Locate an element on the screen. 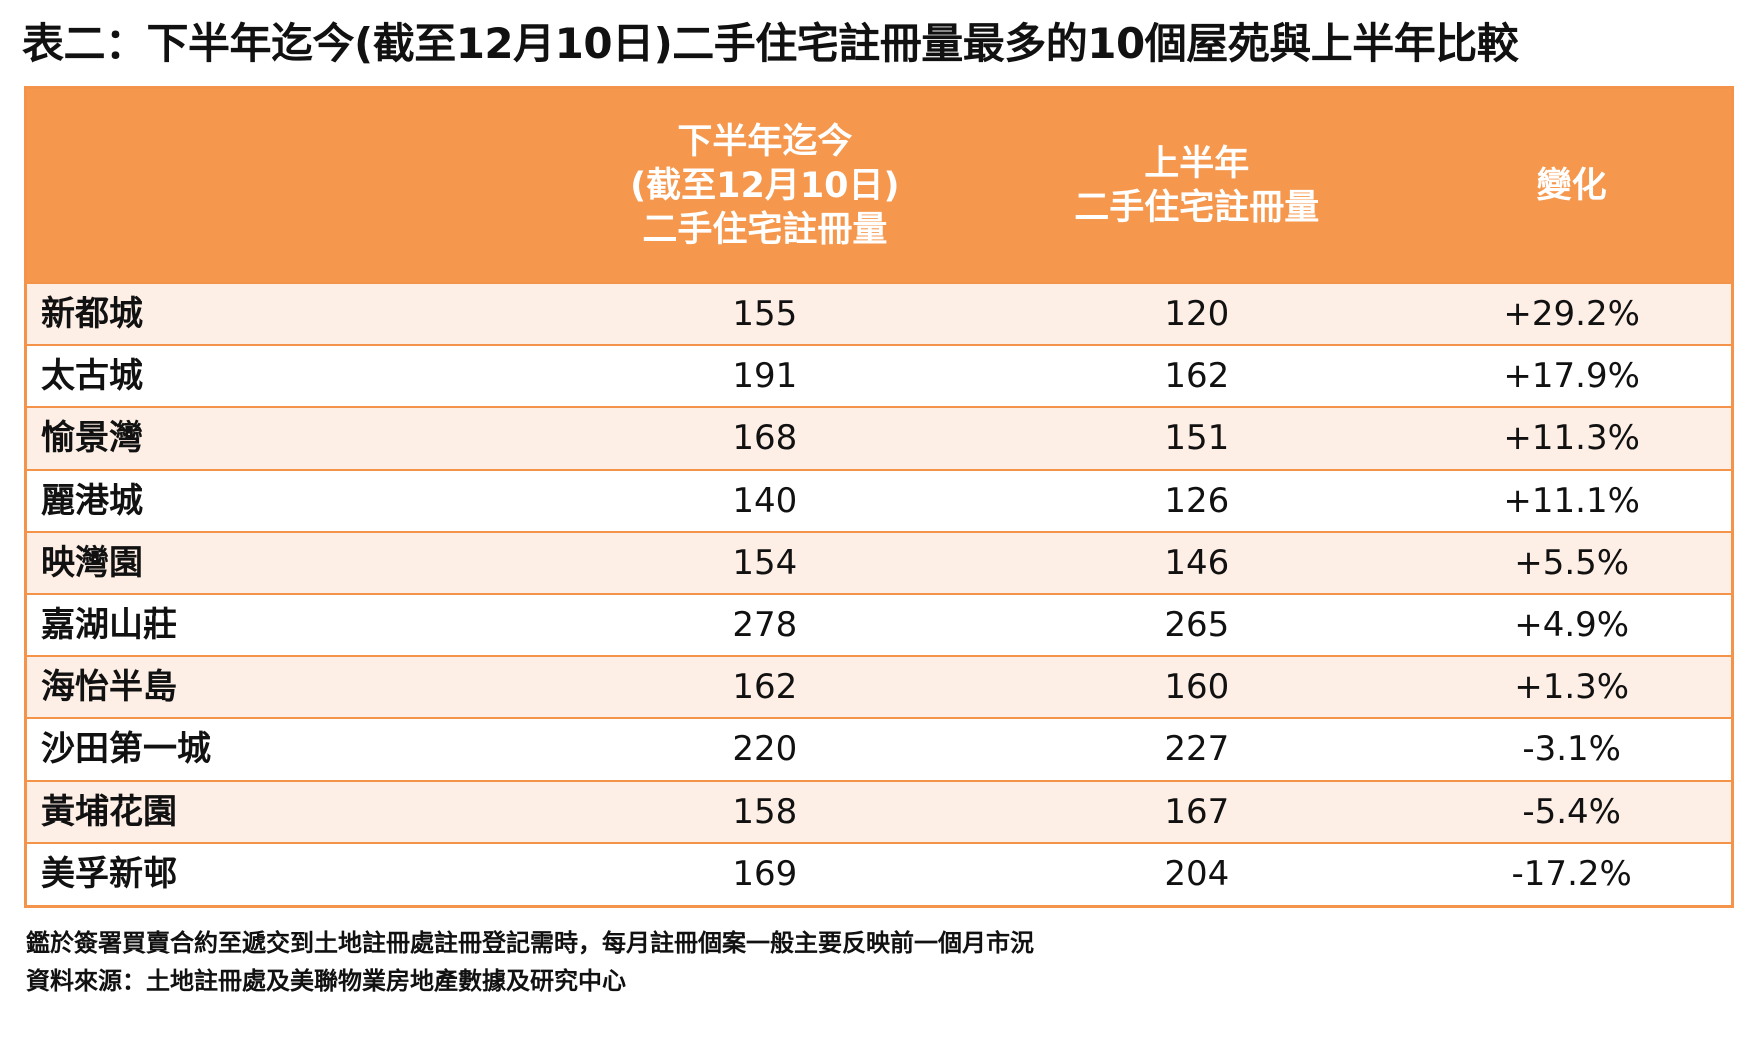  footnote-source: 資料來源：土地註冊處及美聯物業房地產數據及研究中心 is located at coordinates (326, 981).